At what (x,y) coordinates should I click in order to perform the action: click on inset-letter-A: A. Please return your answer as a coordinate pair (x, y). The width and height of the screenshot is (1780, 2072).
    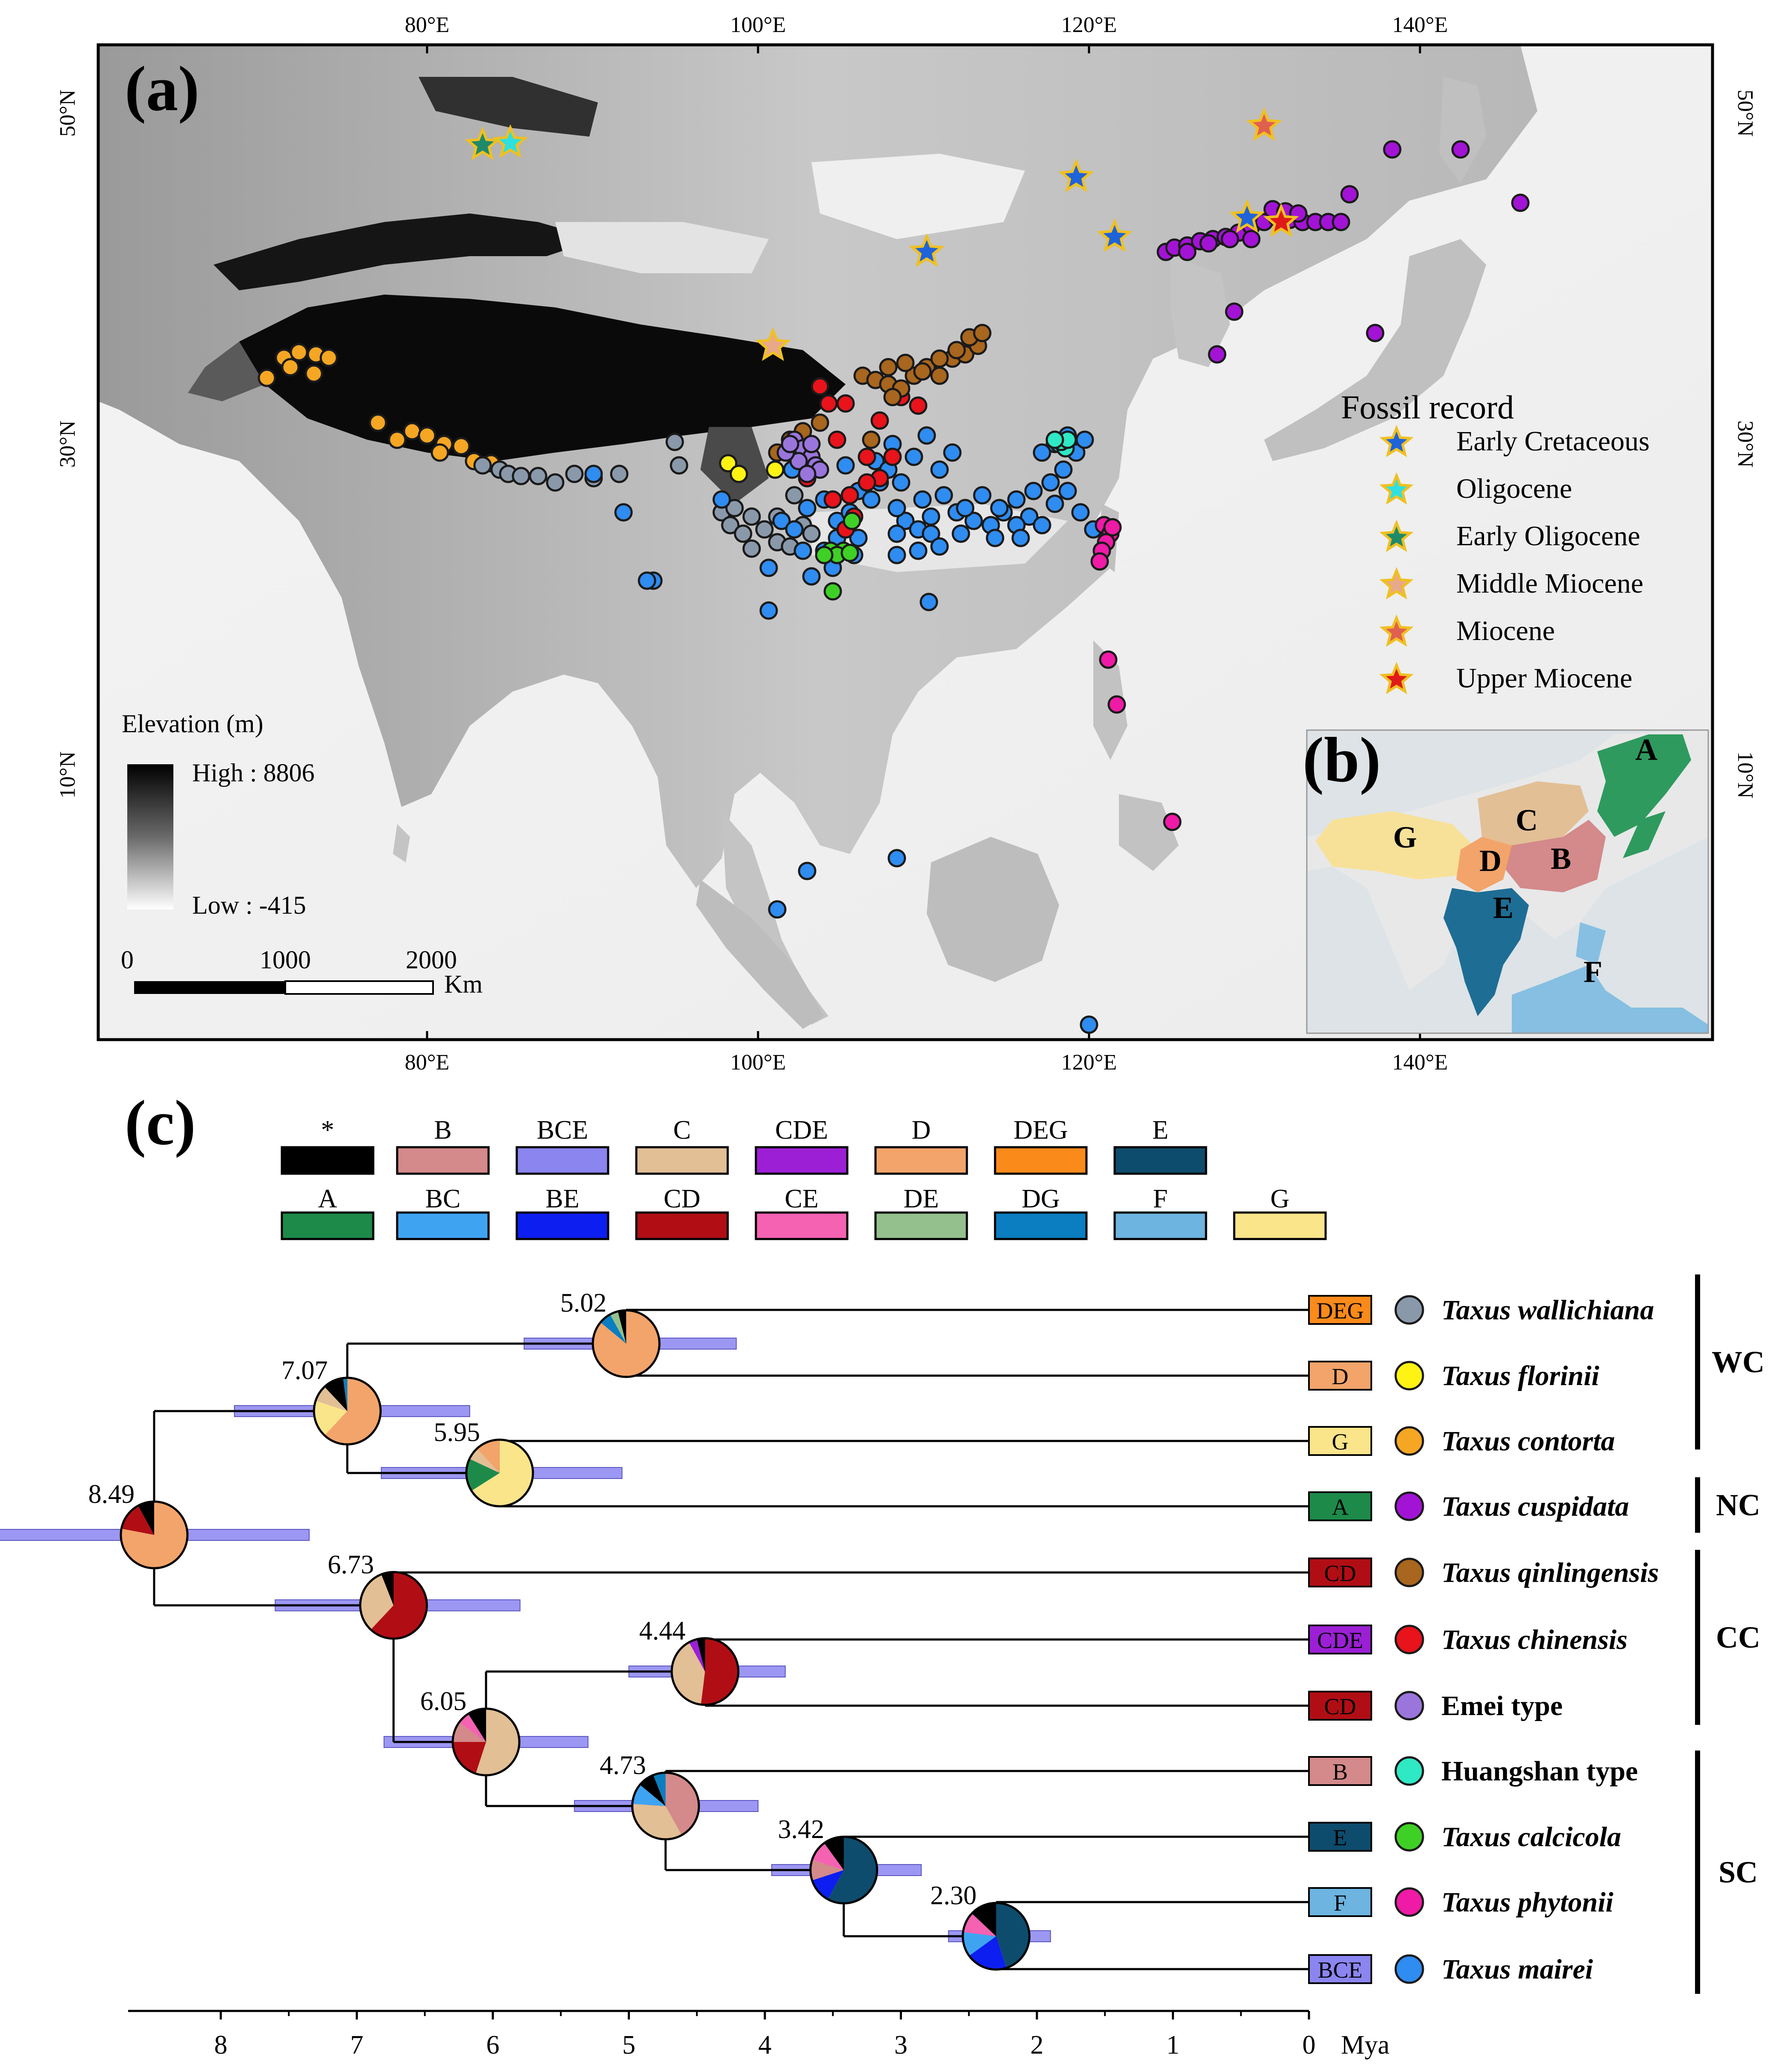
    Looking at the image, I should click on (1646, 750).